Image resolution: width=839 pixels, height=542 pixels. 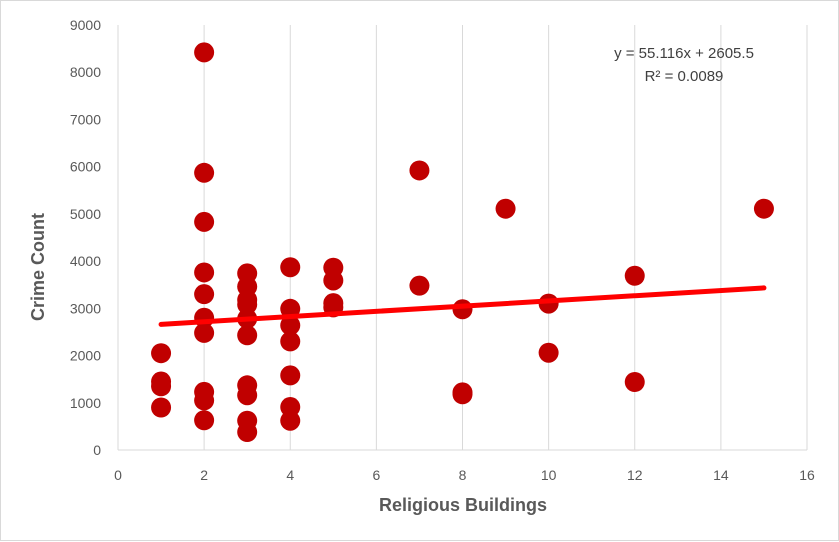 What do you see at coordinates (463, 475) in the screenshot?
I see `x-tick-label: 8` at bounding box center [463, 475].